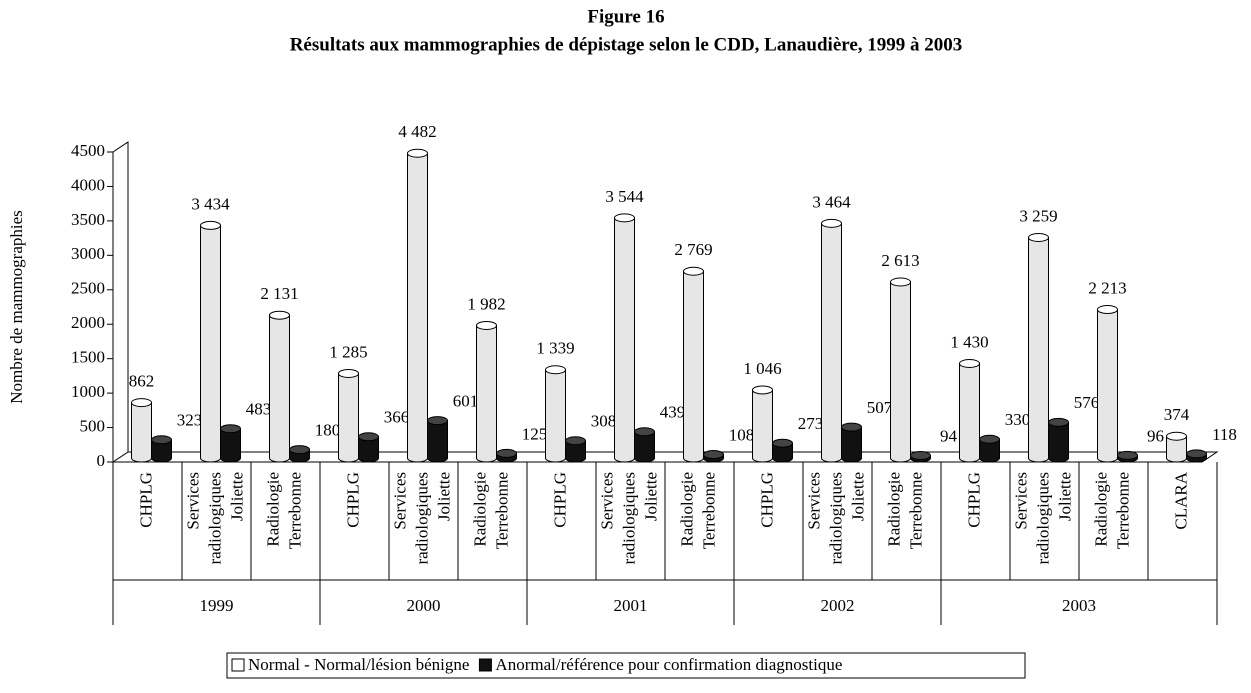  I want to click on value-label: 1 430, so click(969, 341).